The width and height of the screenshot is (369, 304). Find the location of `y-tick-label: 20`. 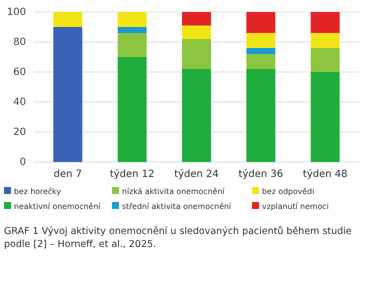

y-tick-label: 20 is located at coordinates (19, 132).